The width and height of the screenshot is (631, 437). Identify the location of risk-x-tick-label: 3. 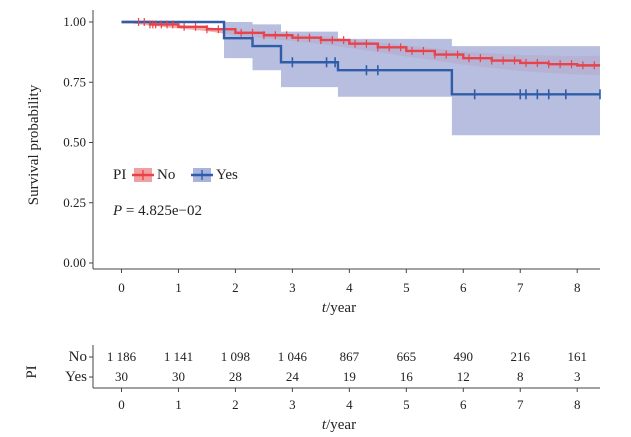
(292, 404).